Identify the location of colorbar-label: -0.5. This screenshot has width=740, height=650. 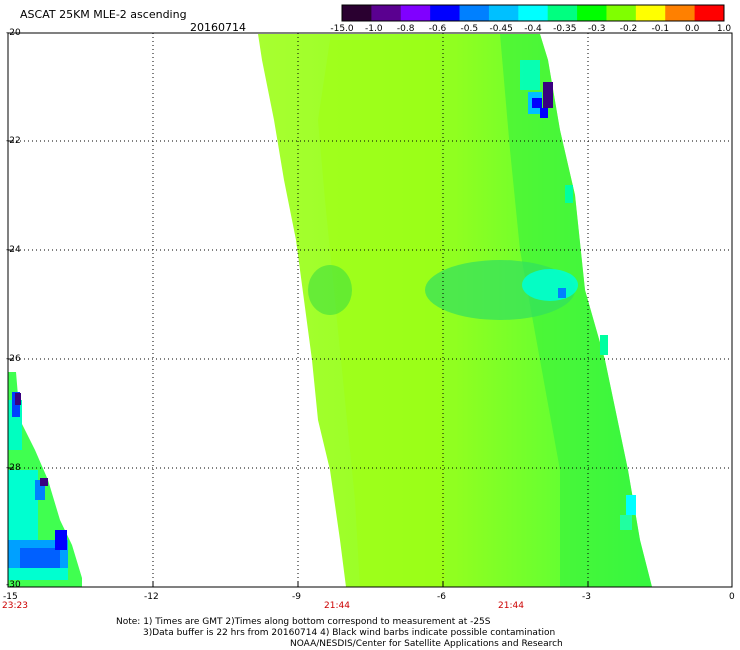
(470, 29).